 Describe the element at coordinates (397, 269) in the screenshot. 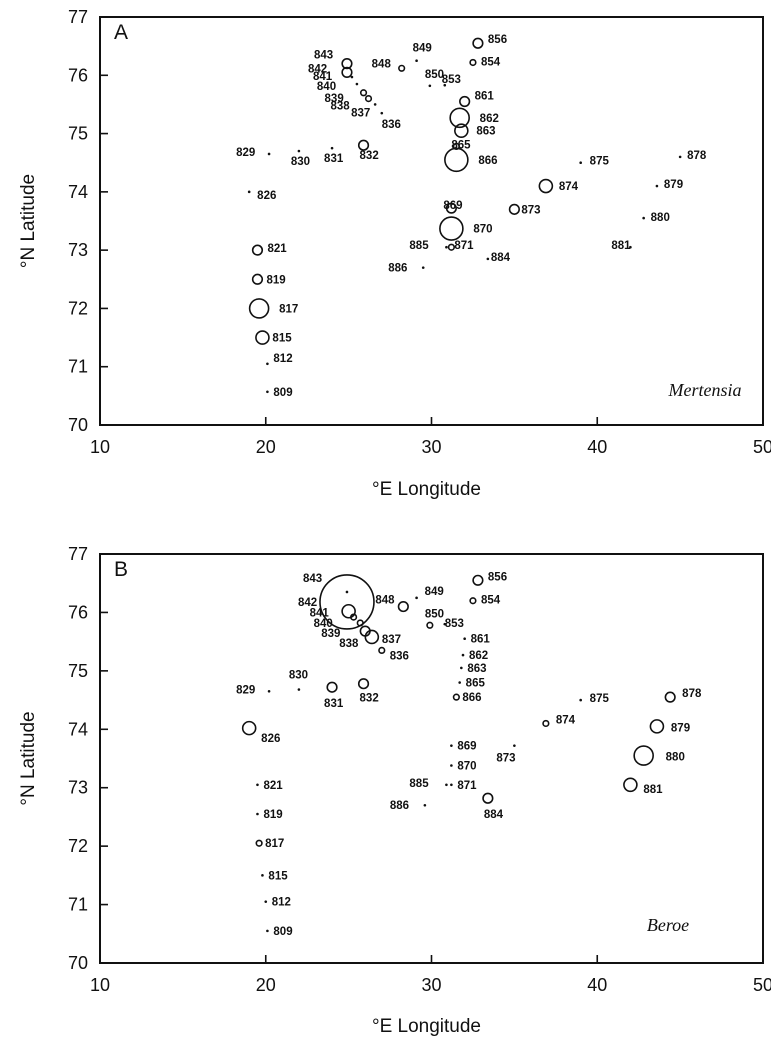

I see `station-label: 886` at that location.